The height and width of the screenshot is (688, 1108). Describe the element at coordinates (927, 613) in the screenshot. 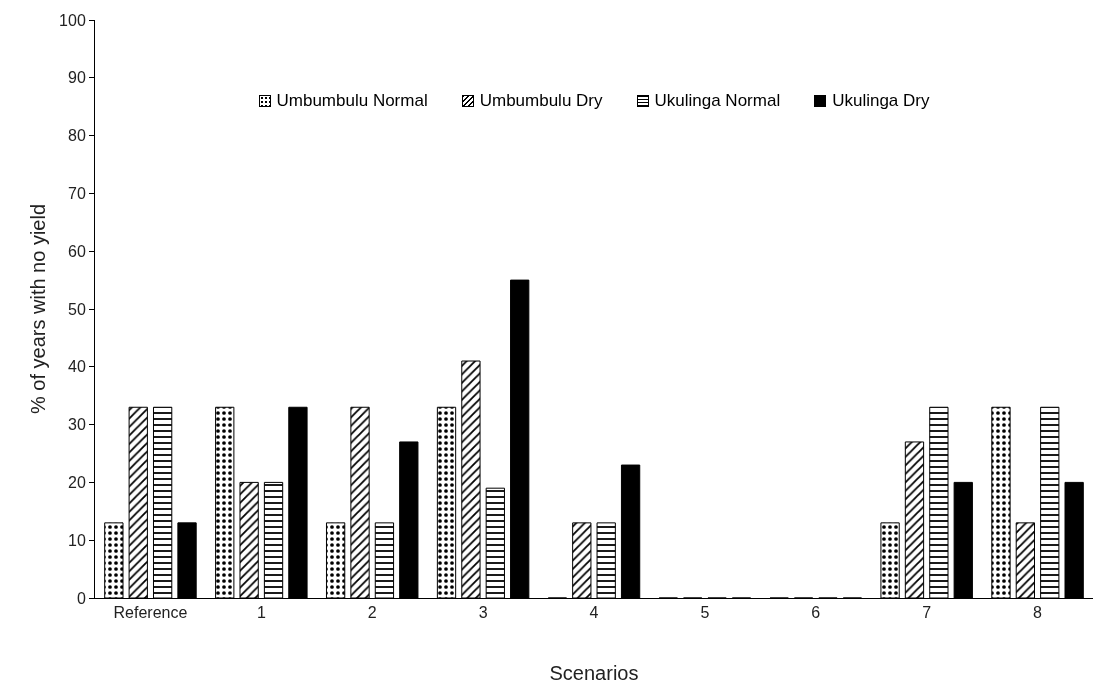

I see `x-tick-label: 7` at that location.